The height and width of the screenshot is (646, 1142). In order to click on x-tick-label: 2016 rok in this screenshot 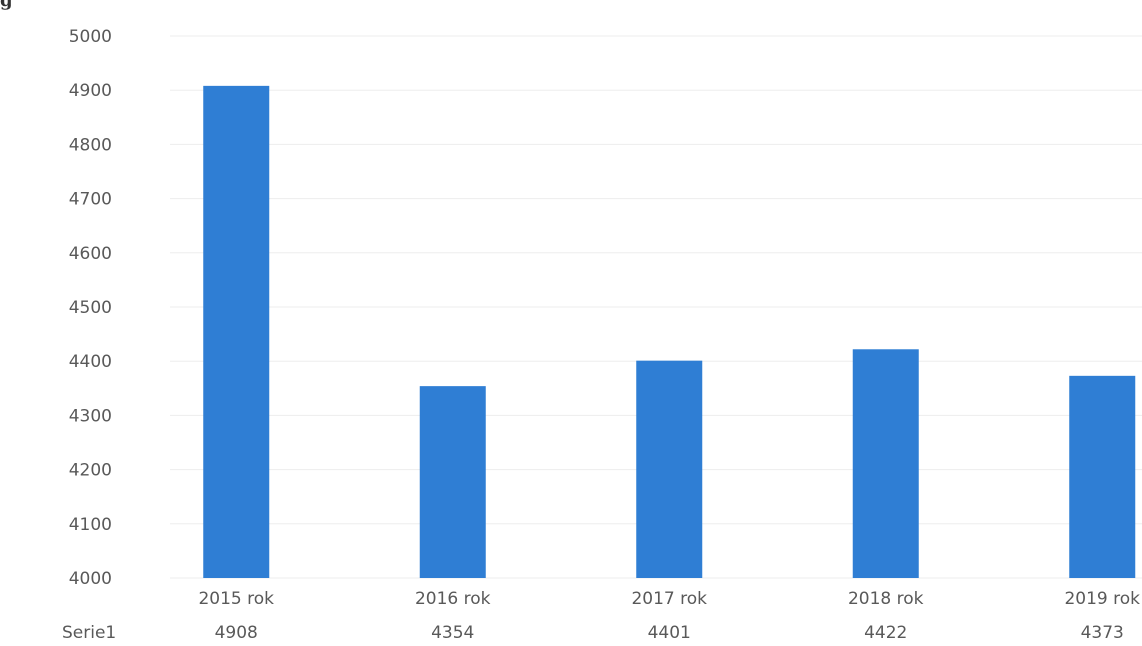, I will do `click(453, 599)`.